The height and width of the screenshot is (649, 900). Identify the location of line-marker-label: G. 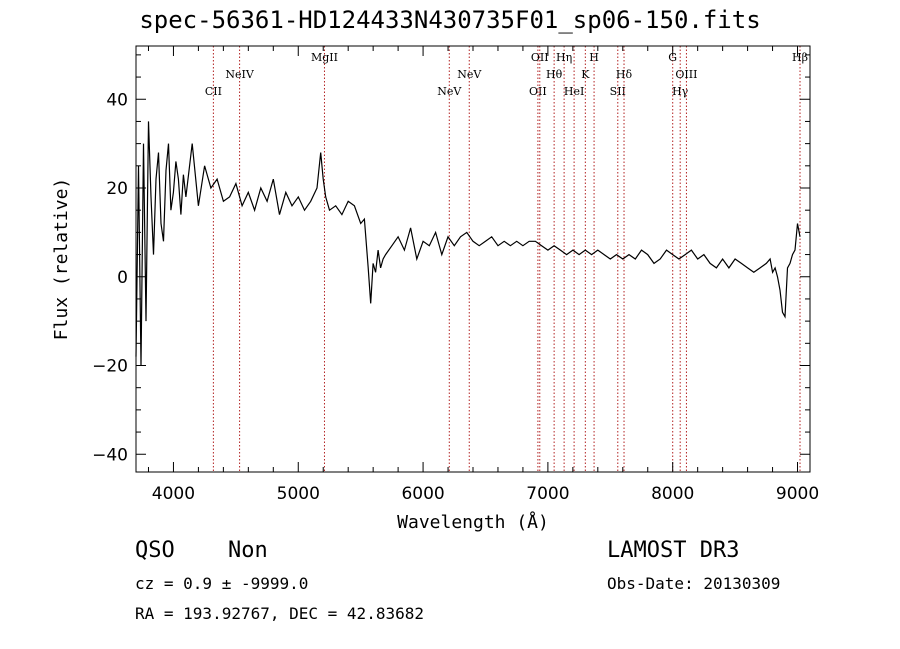
(672, 57).